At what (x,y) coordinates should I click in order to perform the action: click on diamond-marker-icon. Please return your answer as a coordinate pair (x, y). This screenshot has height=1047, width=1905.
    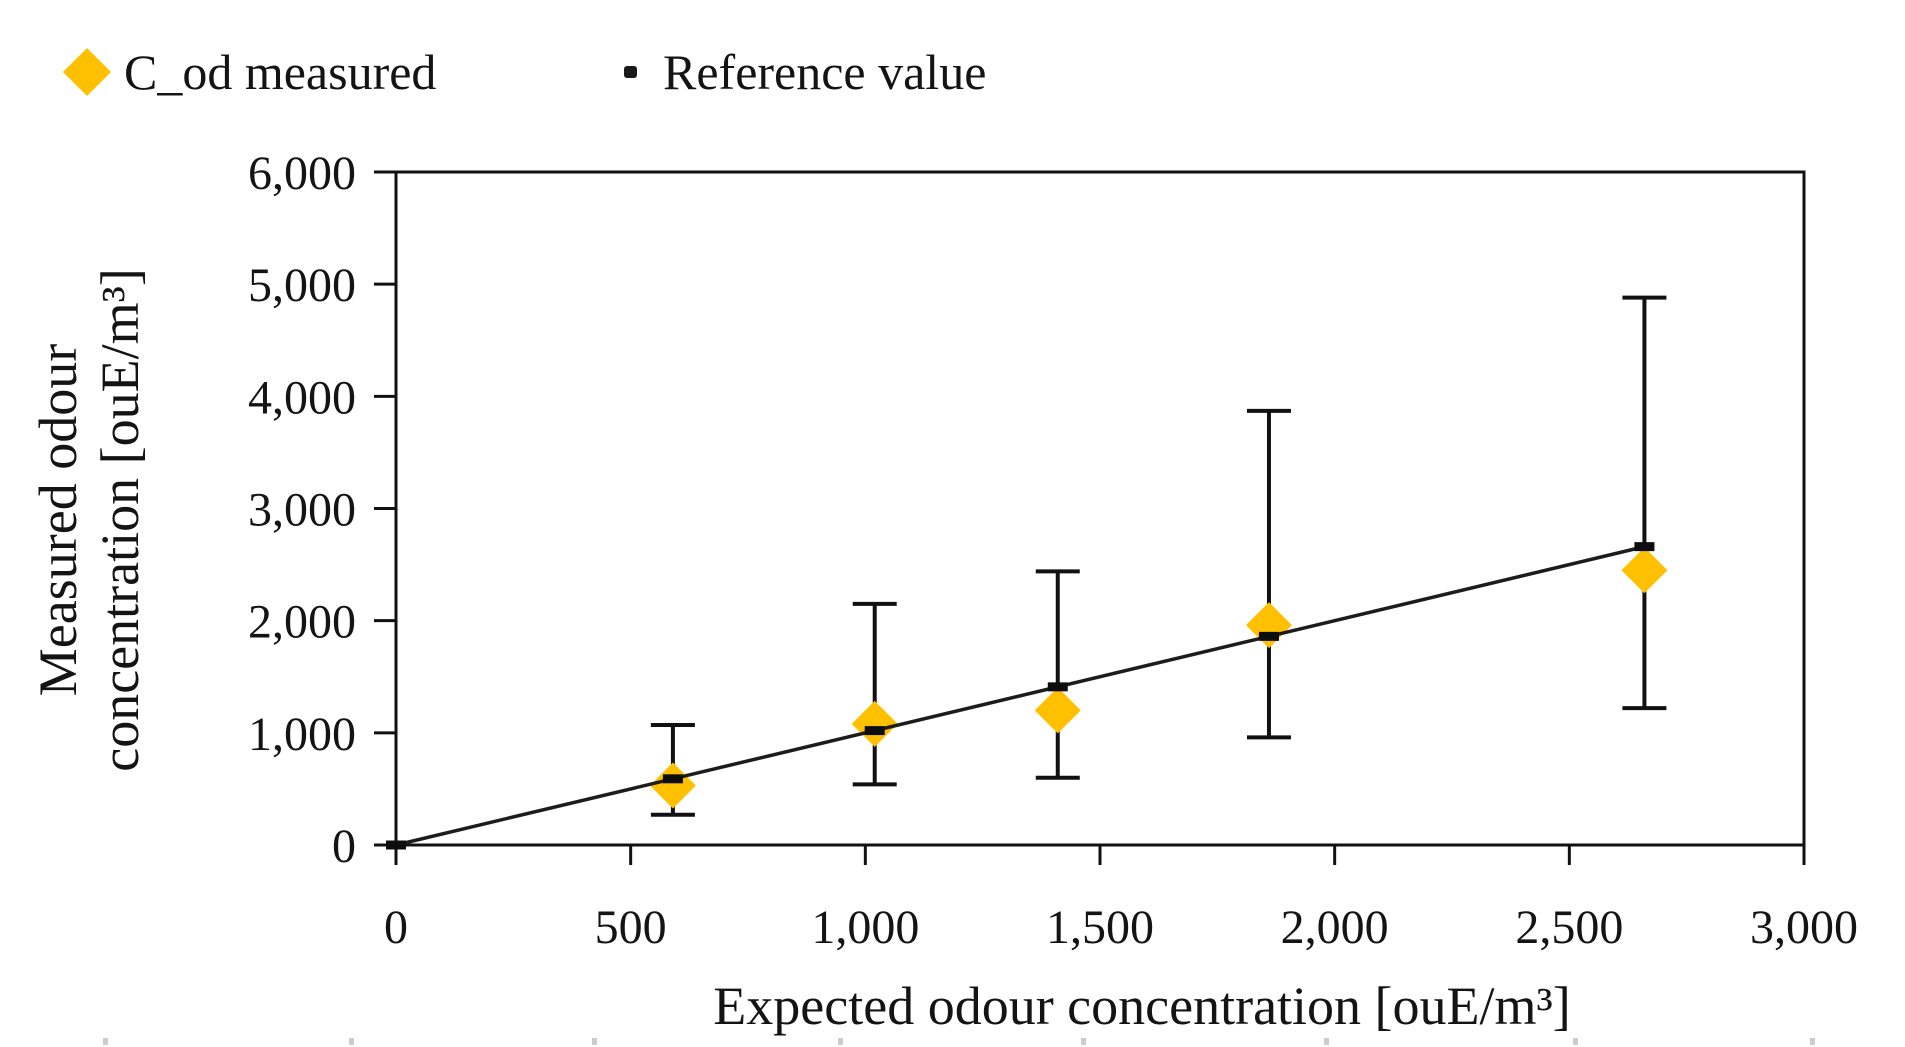
    Looking at the image, I should click on (87, 72).